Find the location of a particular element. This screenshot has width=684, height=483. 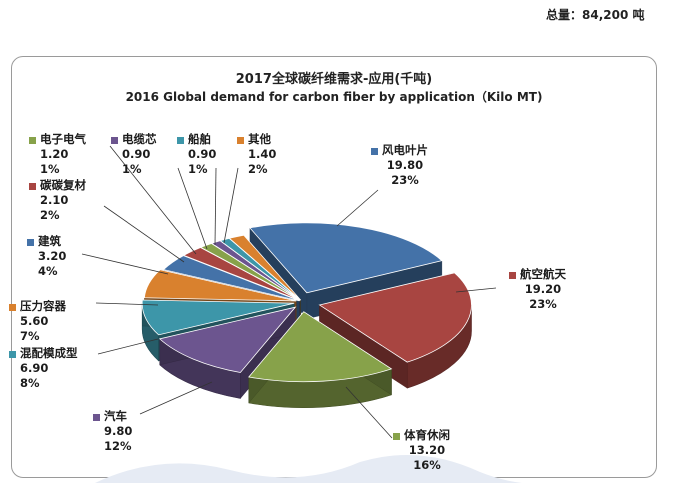

slice-压力容器 is located at coordinates (220, 285).